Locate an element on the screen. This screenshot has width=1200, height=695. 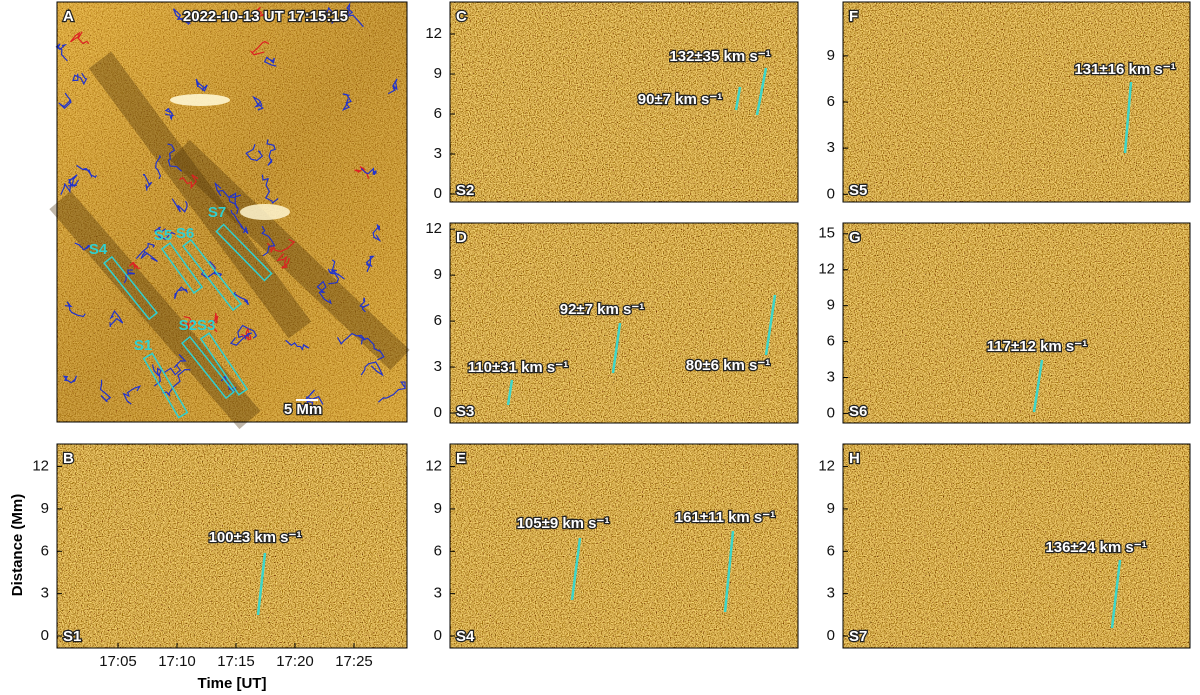
velocity-label: 90±7 km s⁻¹ is located at coordinates (680, 99).